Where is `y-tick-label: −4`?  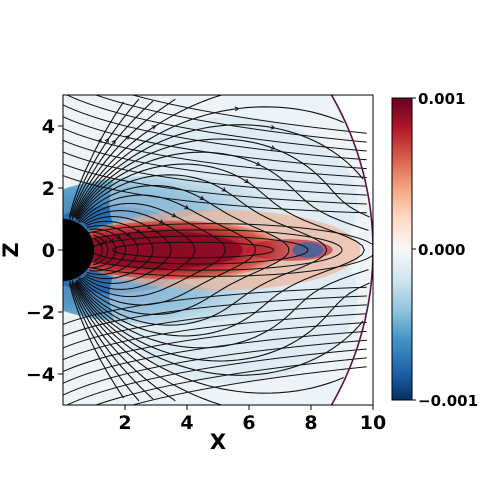
y-tick-label: −4 is located at coordinates (40, 375).